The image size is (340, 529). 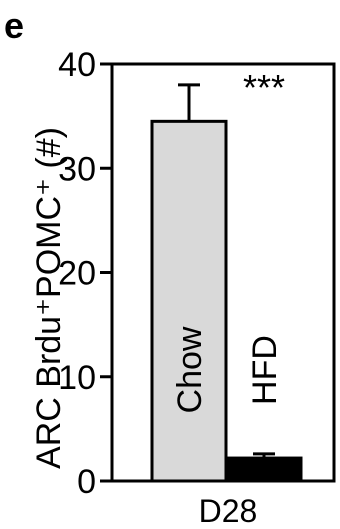 I want to click on significance-label: ***, so click(x=264, y=87).